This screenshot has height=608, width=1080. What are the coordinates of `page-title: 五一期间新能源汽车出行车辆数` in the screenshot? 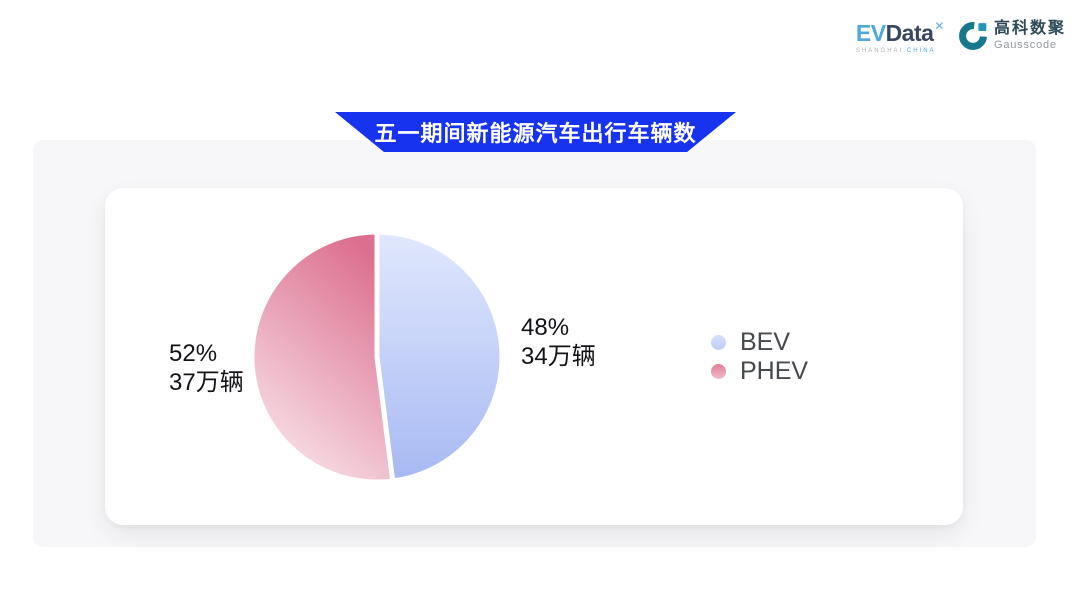 It's located at (535, 133).